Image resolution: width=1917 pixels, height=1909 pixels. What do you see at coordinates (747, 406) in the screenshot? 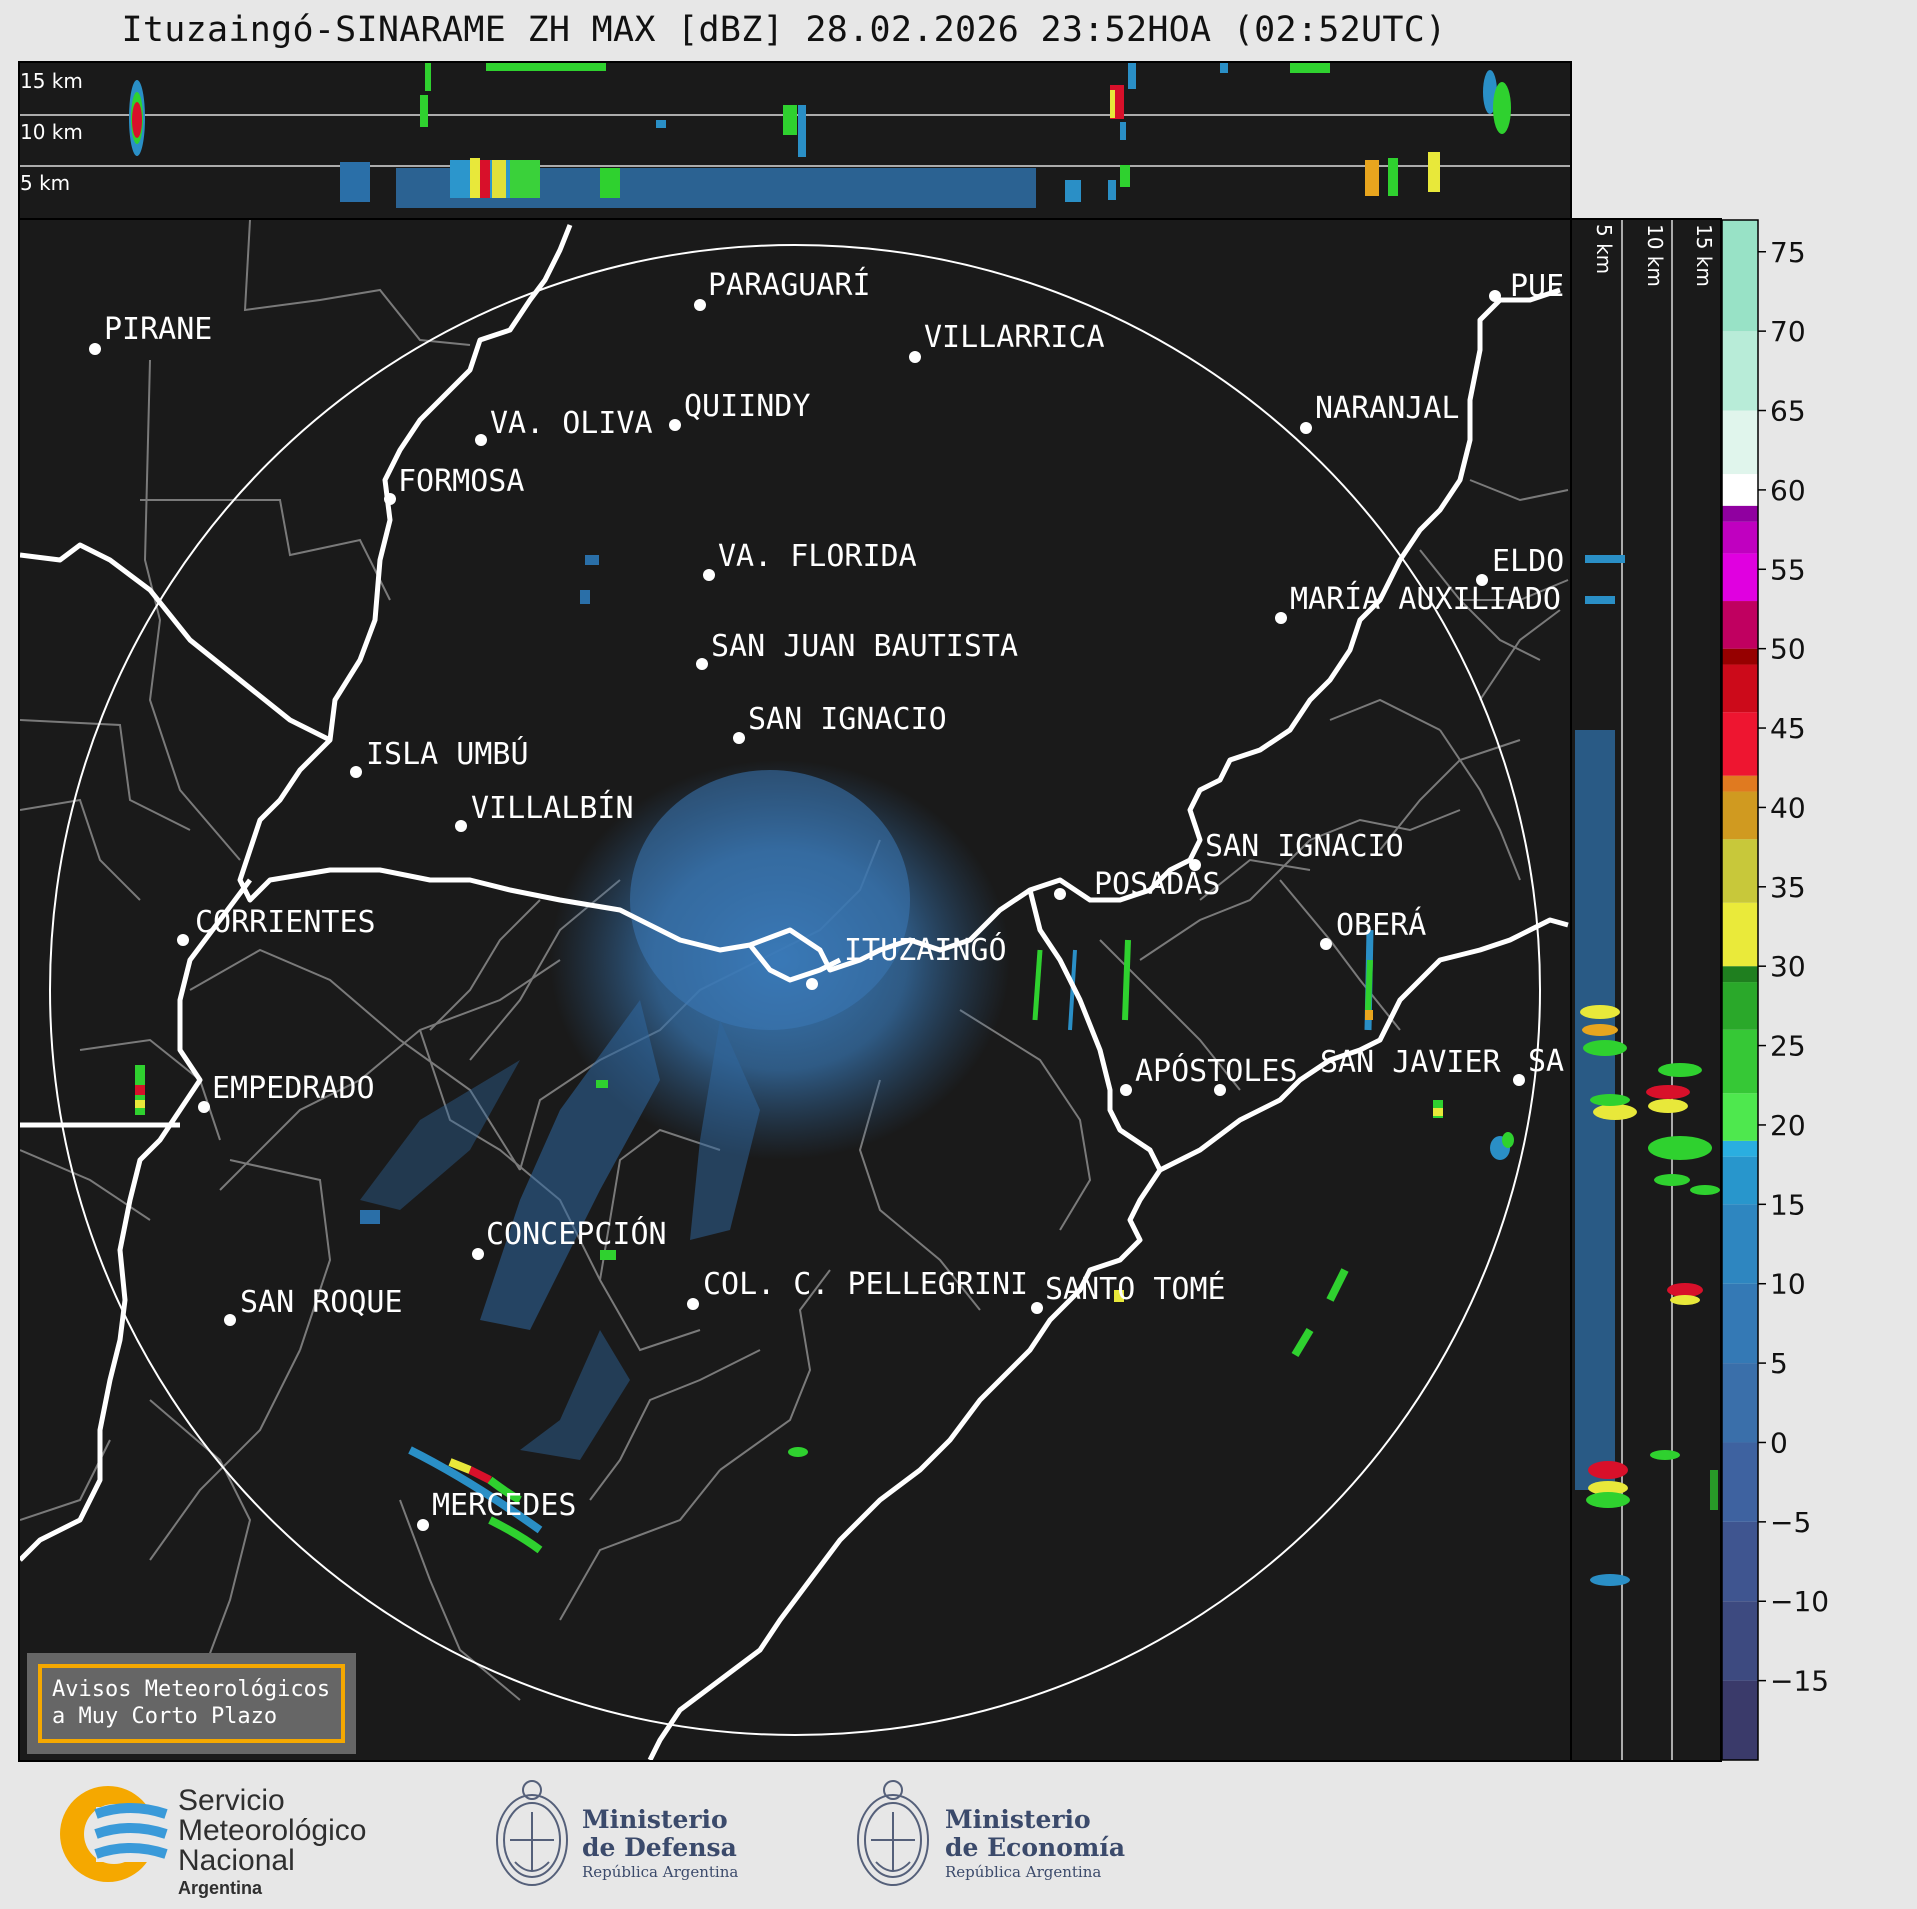
I see `city-label: QUIINDY` at bounding box center [747, 406].